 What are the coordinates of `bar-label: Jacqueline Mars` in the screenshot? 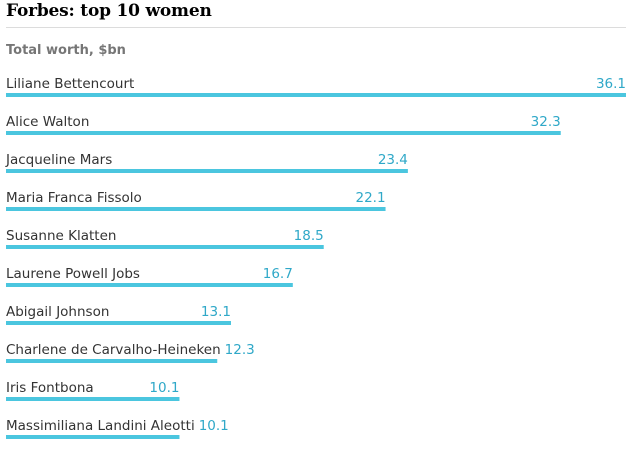 It's located at (58, 160).